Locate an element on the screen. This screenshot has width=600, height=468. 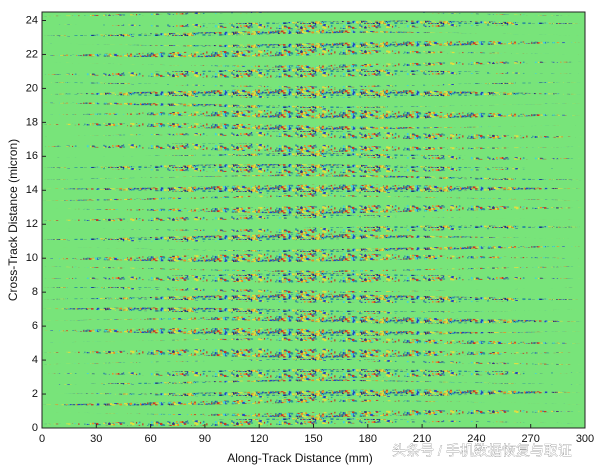
x-tick-label: 240 is located at coordinates (476, 439).